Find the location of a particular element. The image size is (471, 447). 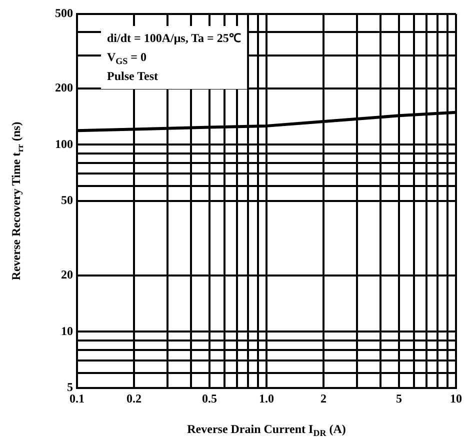

x-tick-label: 0.5 is located at coordinates (209, 398).